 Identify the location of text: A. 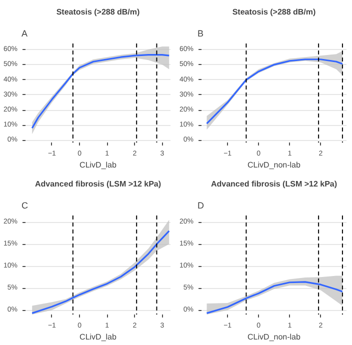
(25, 33).